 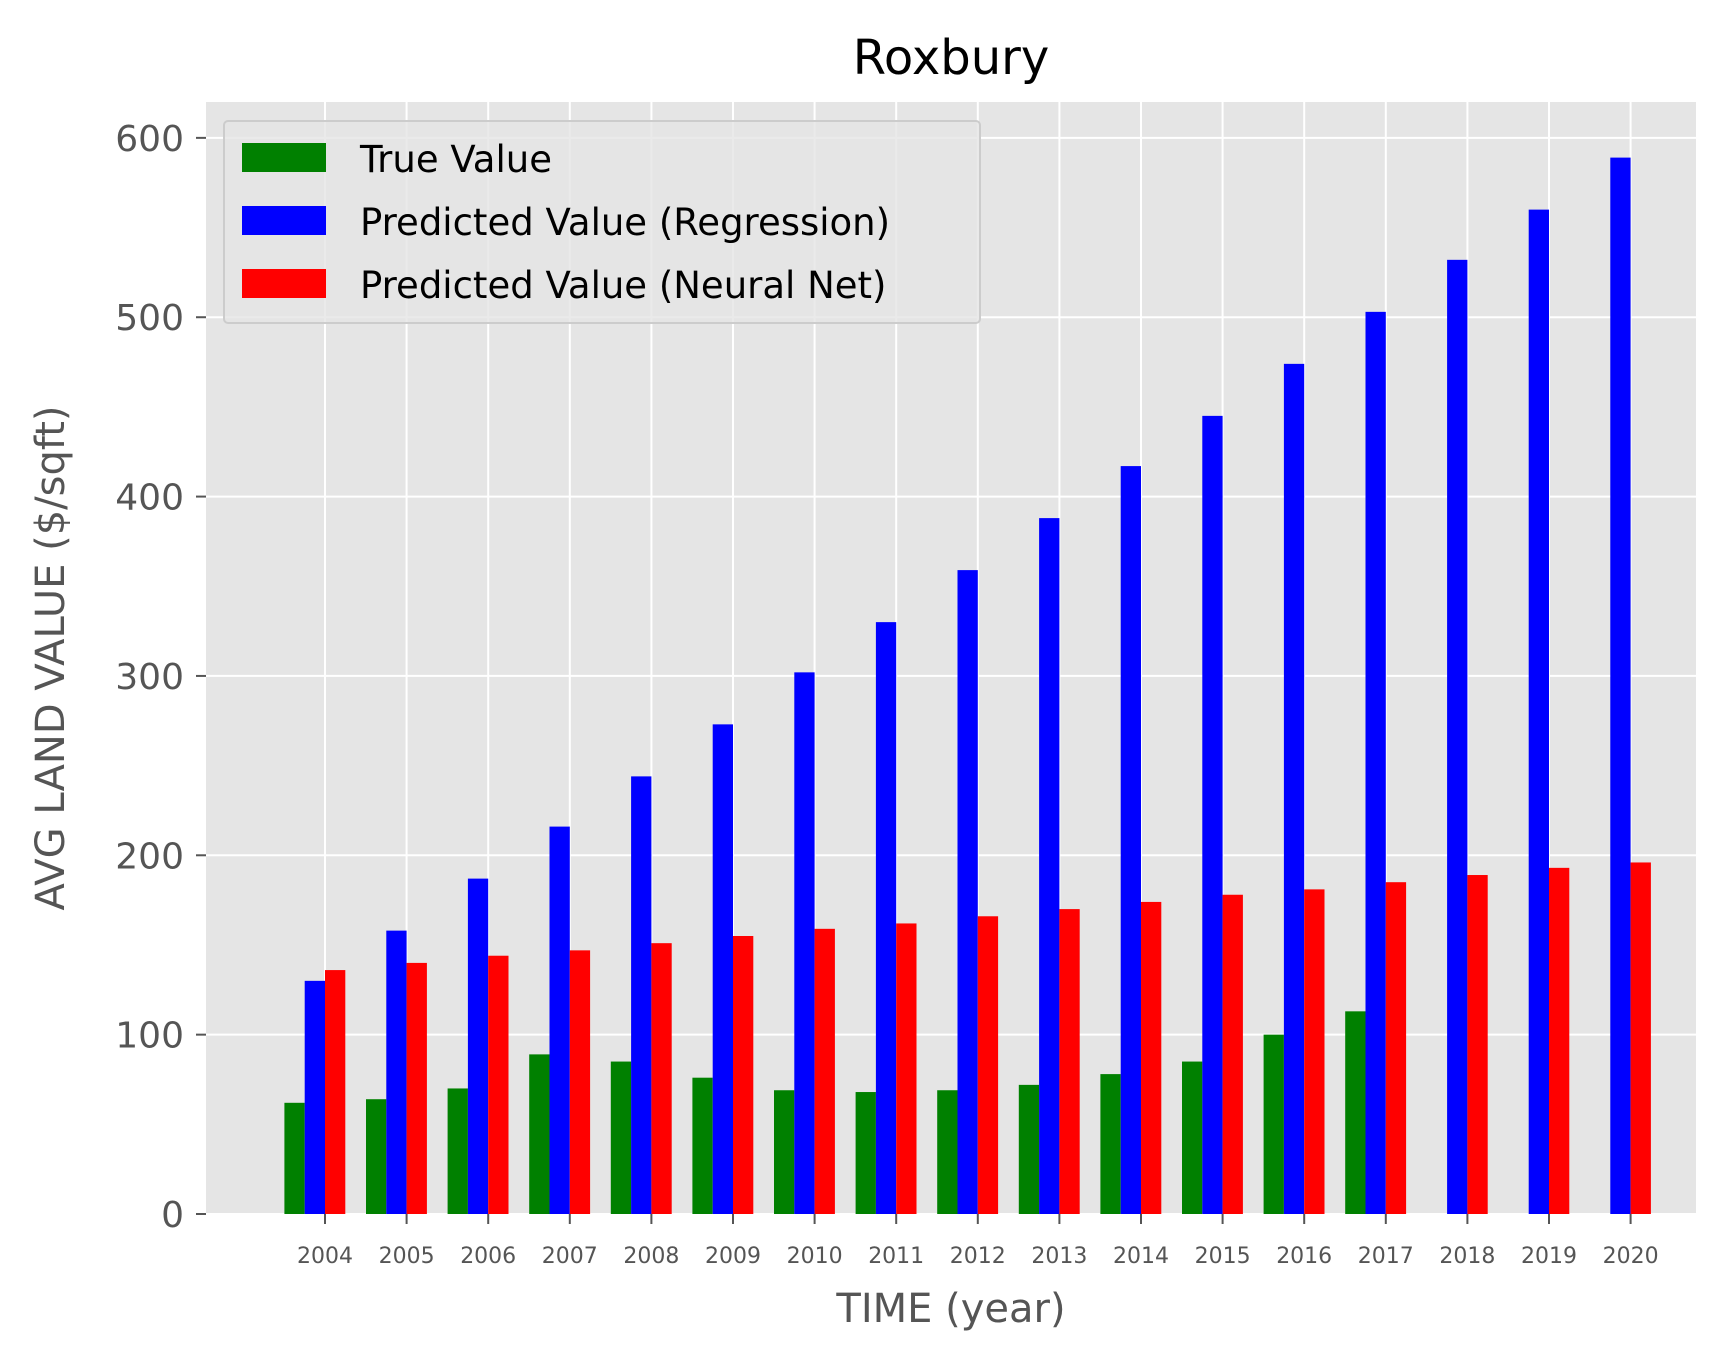 What do you see at coordinates (1141, 1256) in the screenshot?
I see `x-tick-label: 2014` at bounding box center [1141, 1256].